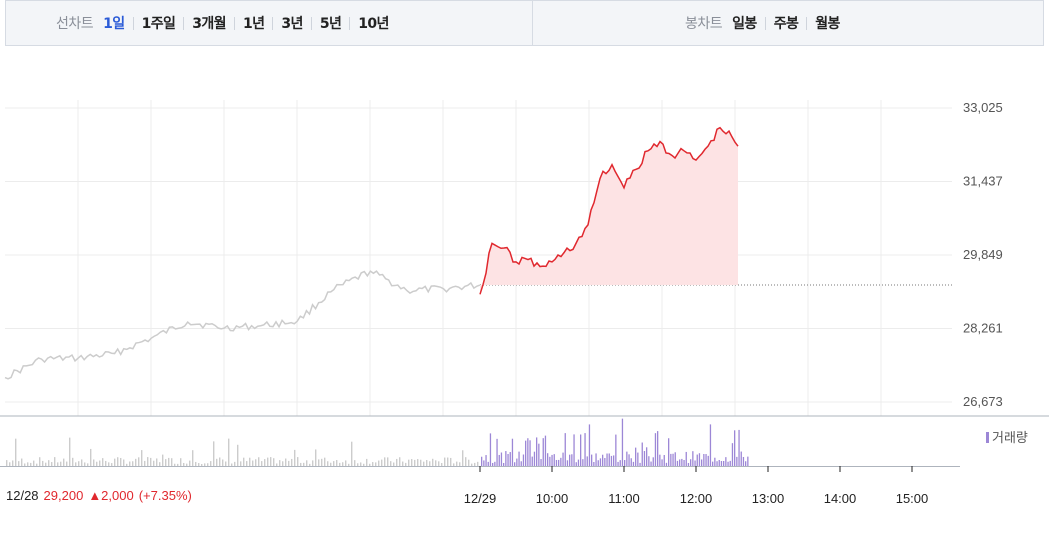  Describe the element at coordinates (744, 24) in the screenshot. I see `candle-daily: 일봉` at that location.